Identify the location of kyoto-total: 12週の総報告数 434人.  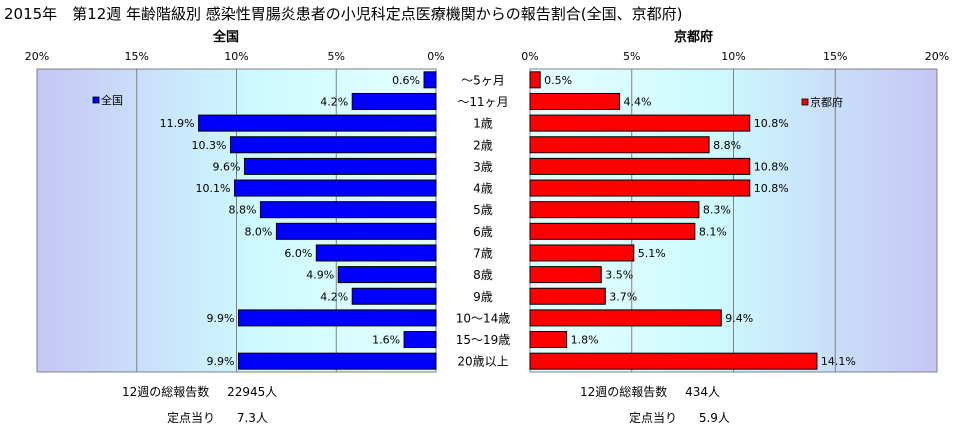
(650, 391).